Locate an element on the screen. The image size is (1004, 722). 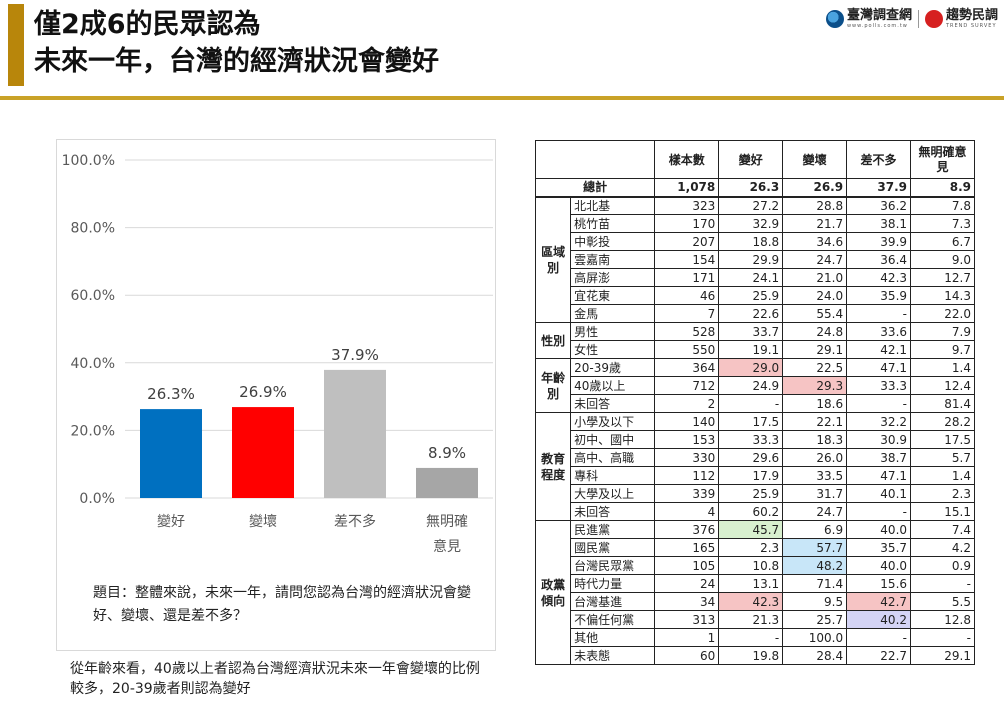
table-cell: 42.3 is located at coordinates (879, 277).